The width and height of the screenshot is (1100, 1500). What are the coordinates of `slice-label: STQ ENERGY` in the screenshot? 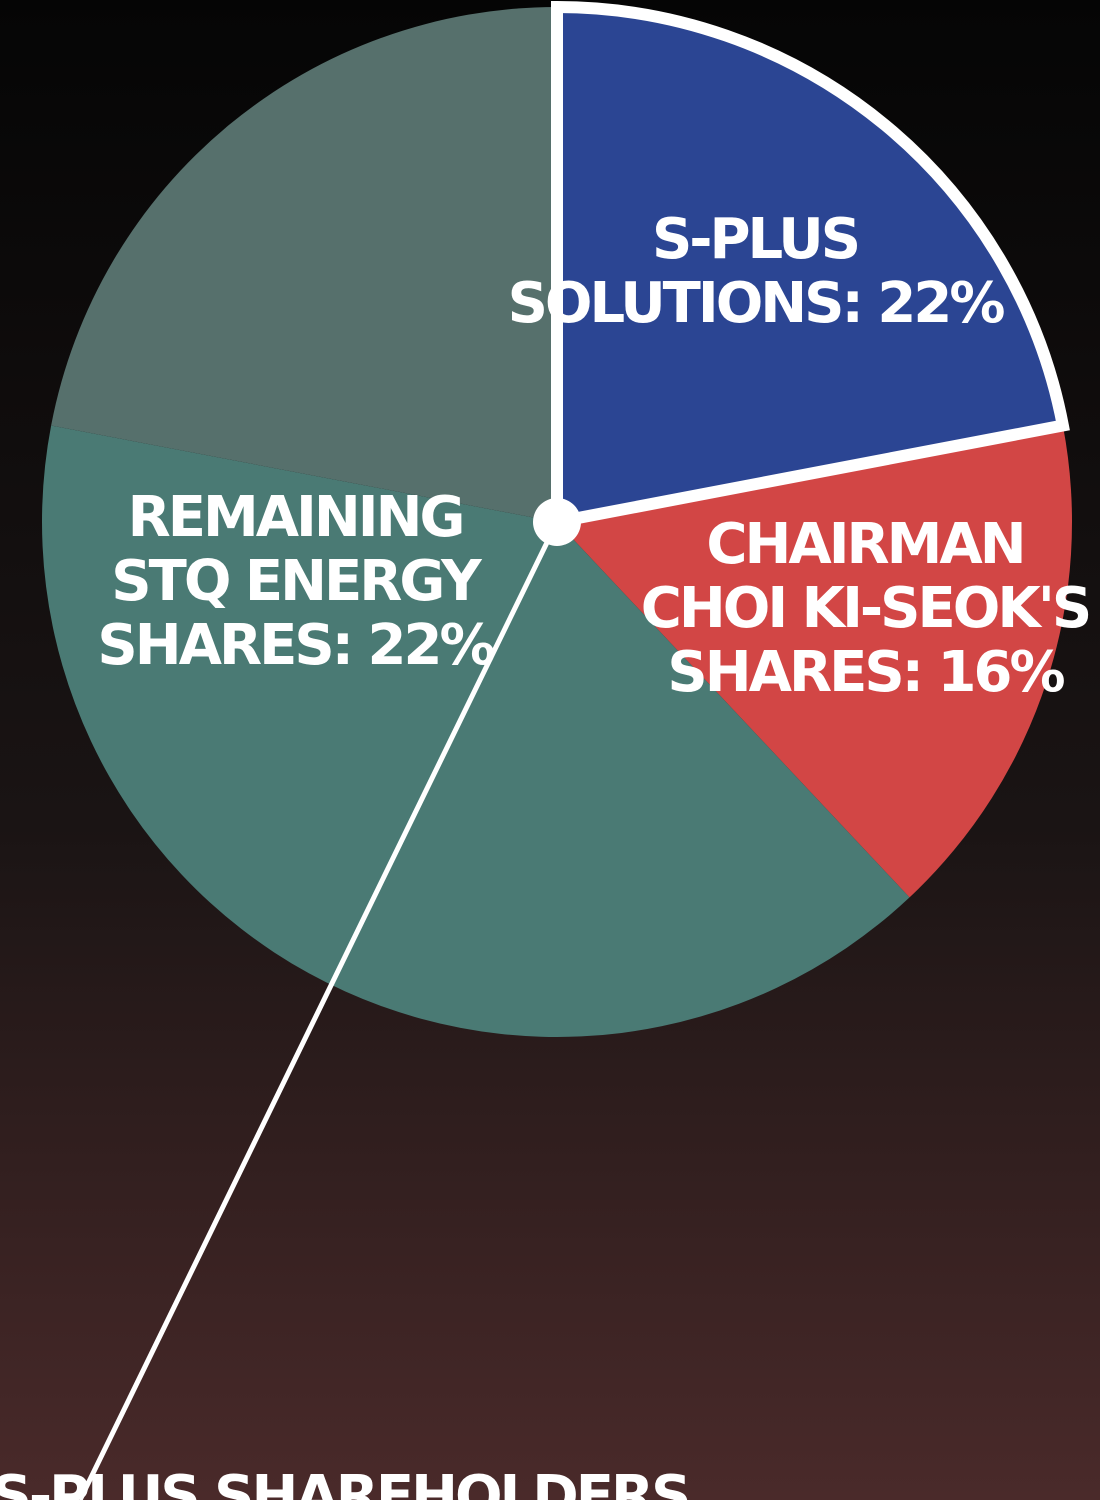 It's located at (297, 581).